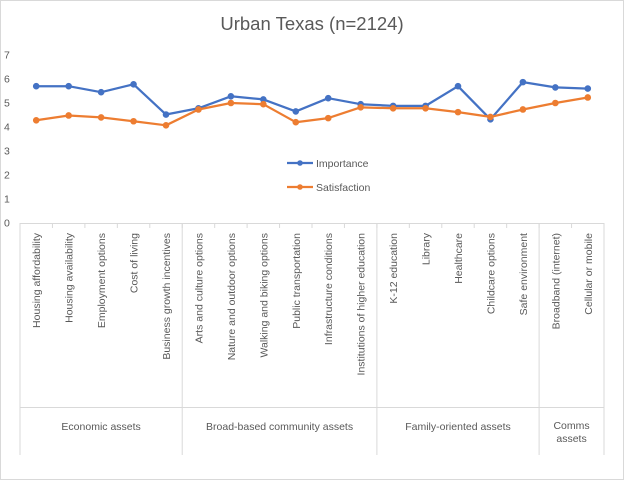 This screenshot has height=480, width=624. I want to click on x-tick-label: Nature and outdoor options, so click(232, 296).